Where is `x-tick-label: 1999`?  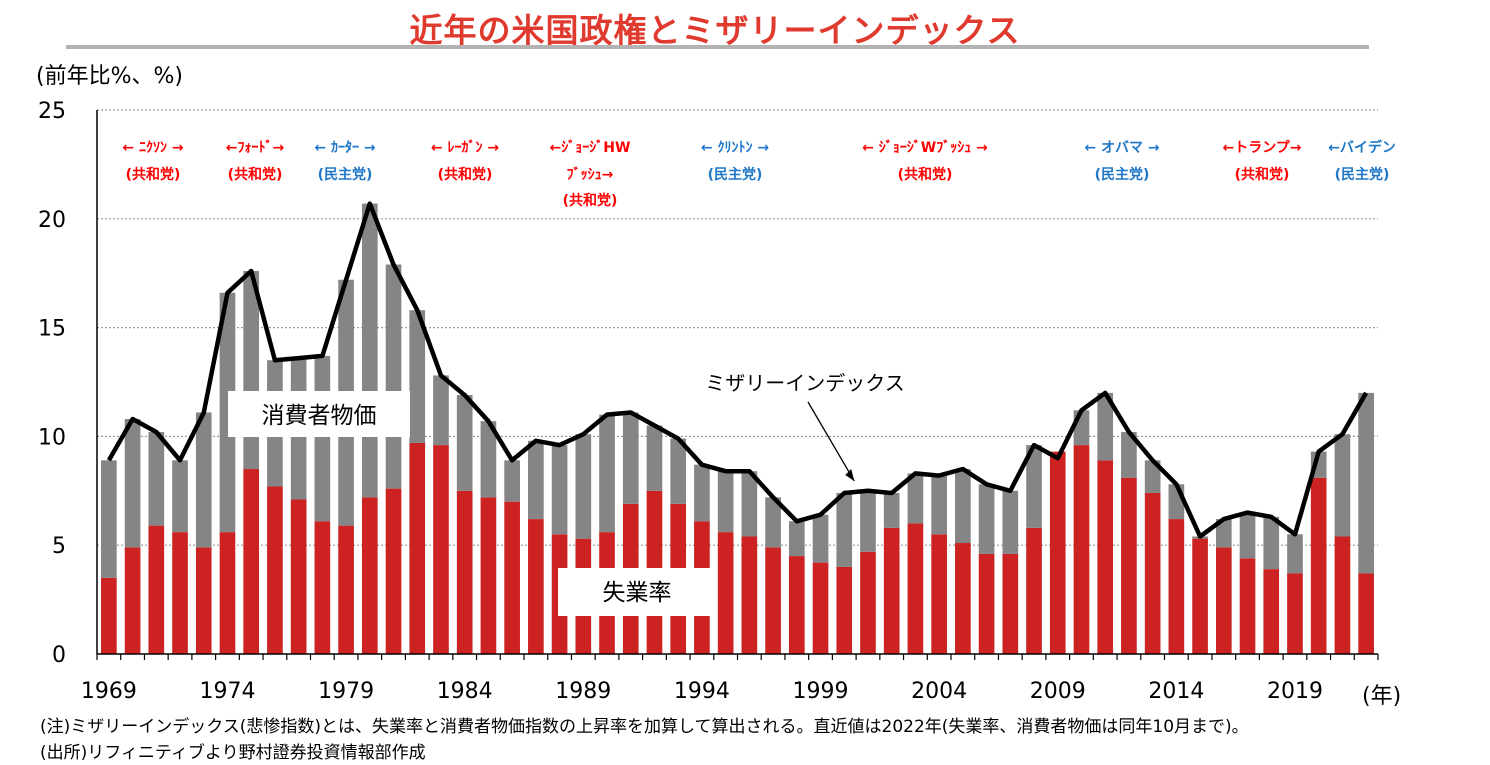
x-tick-label: 1999 is located at coordinates (821, 691).